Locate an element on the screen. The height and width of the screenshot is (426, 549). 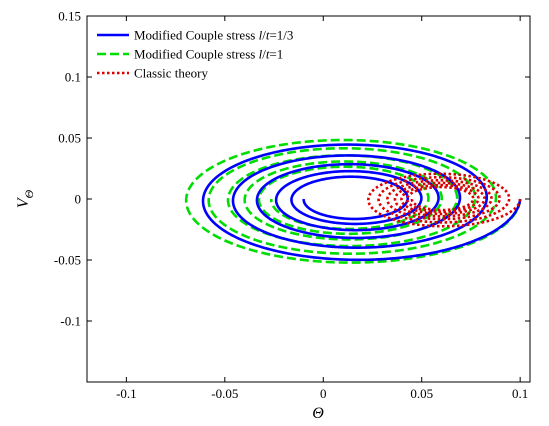
legend-label-2: Modified Couple stress l/t=1 is located at coordinates (208, 54).